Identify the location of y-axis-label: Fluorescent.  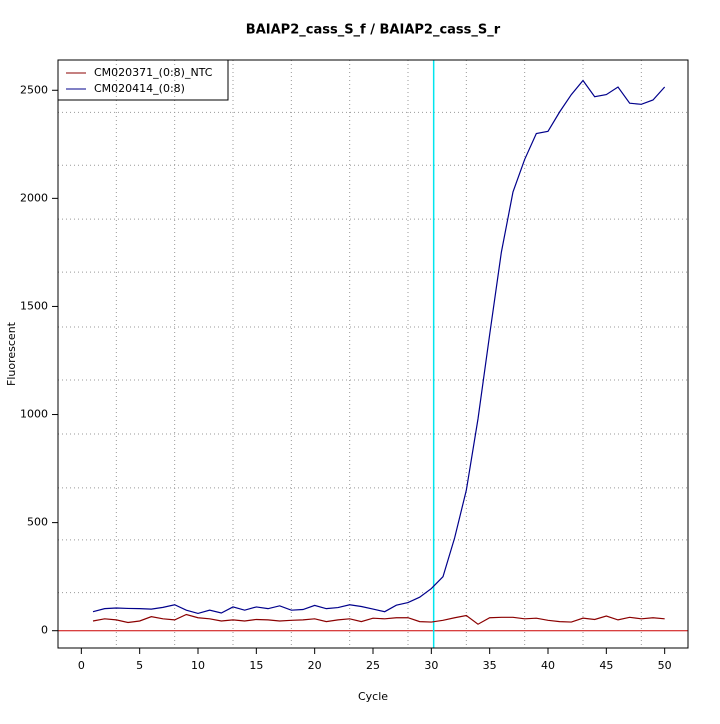
(11, 353).